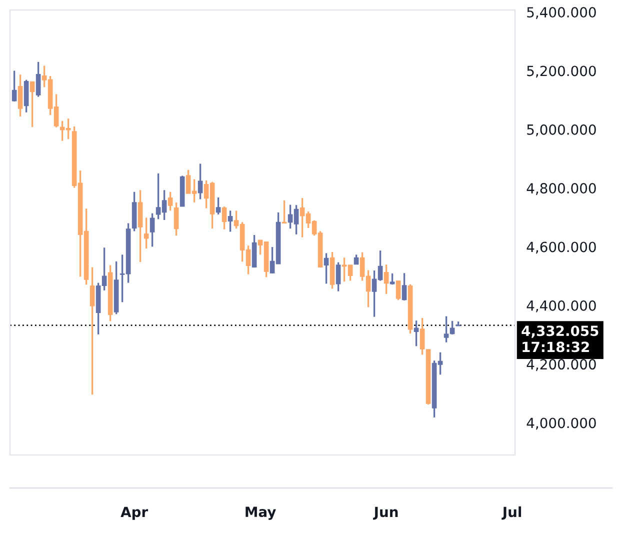 Image resolution: width=623 pixels, height=536 pixels. What do you see at coordinates (561, 306) in the screenshot?
I see `y-tick-label: 4,400.000` at bounding box center [561, 306].